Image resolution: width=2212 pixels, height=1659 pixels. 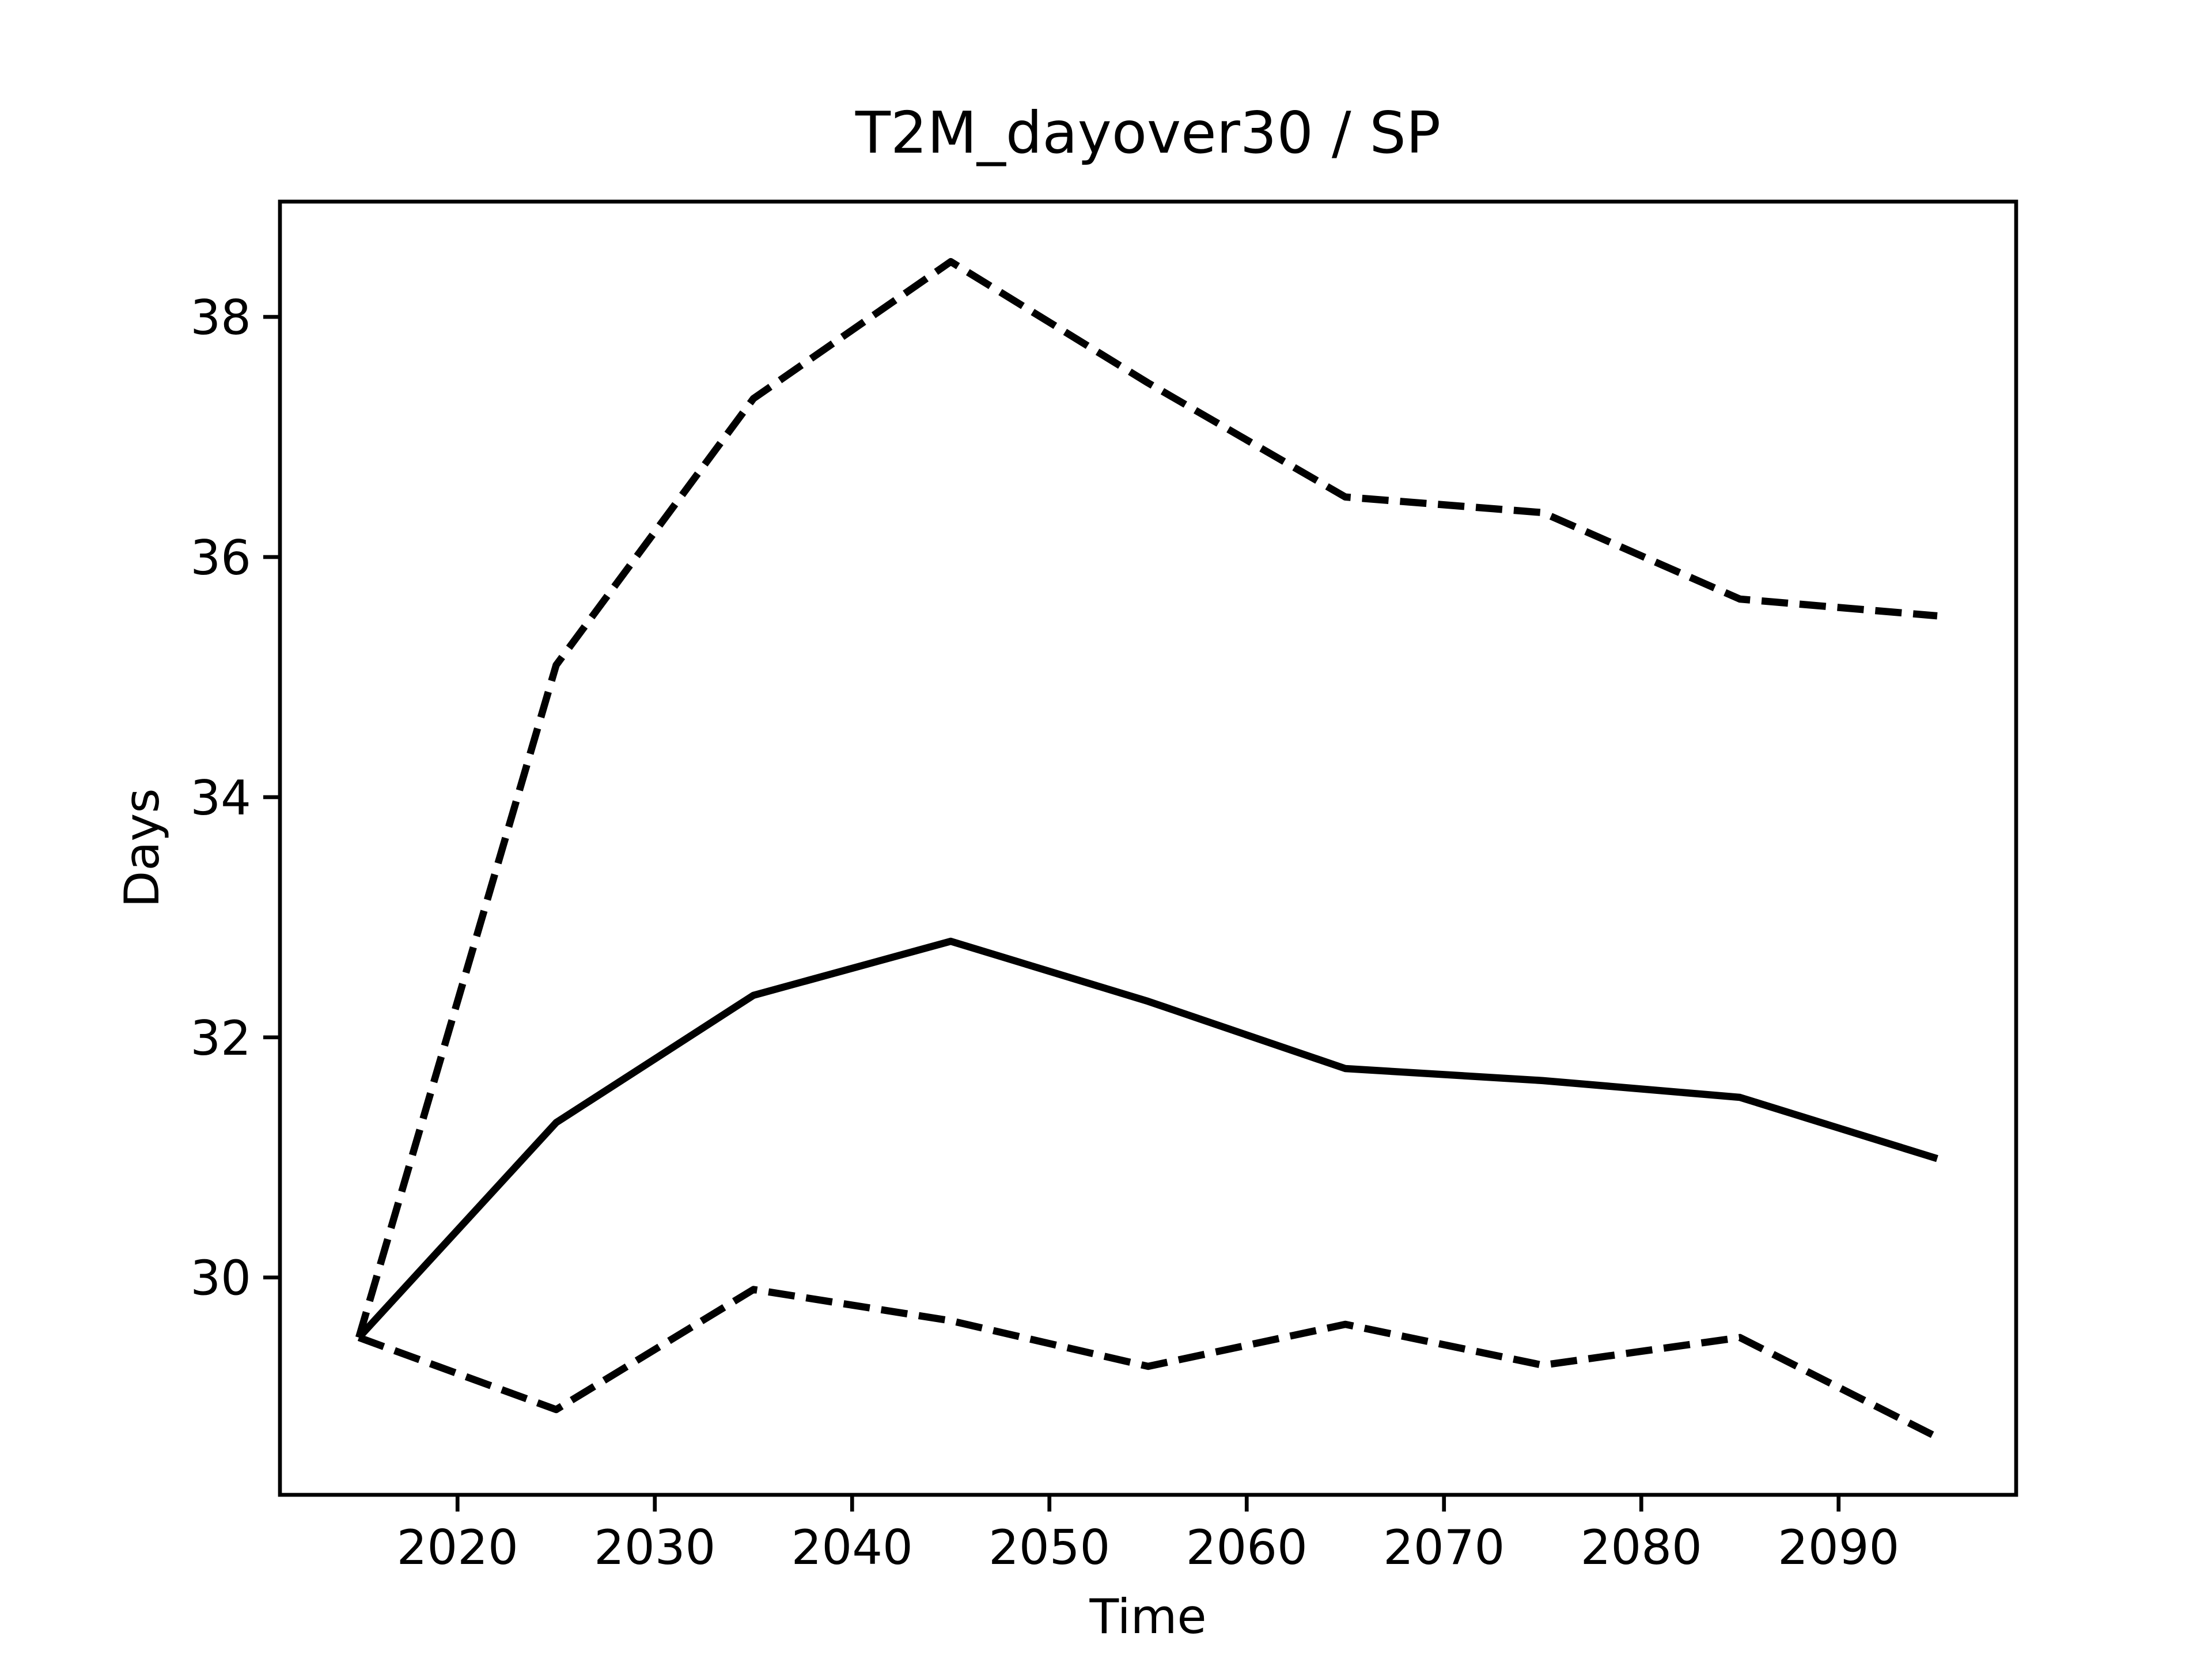 I want to click on y-tick-label: 30, so click(x=220, y=1278).